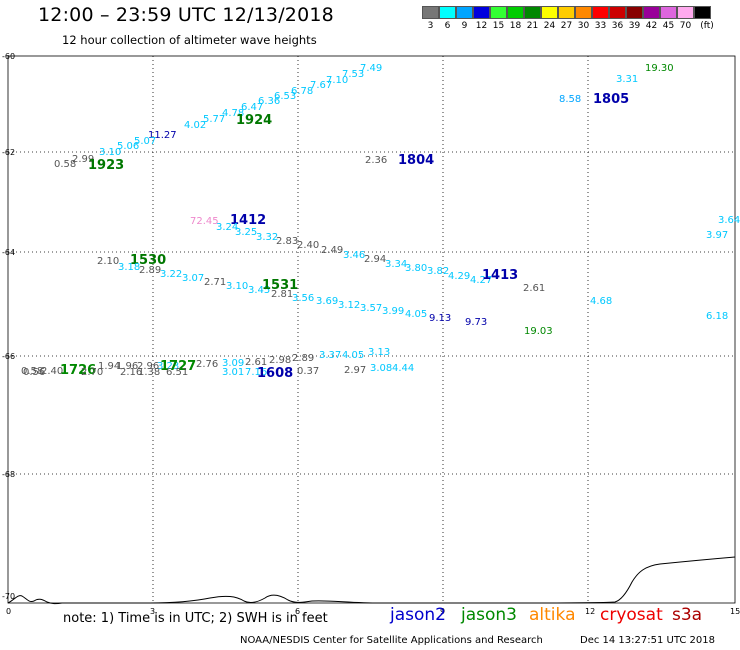 The height and width of the screenshot is (650, 740). Describe the element at coordinates (128, 146) in the screenshot. I see `wave-height-value: 5.06` at that location.